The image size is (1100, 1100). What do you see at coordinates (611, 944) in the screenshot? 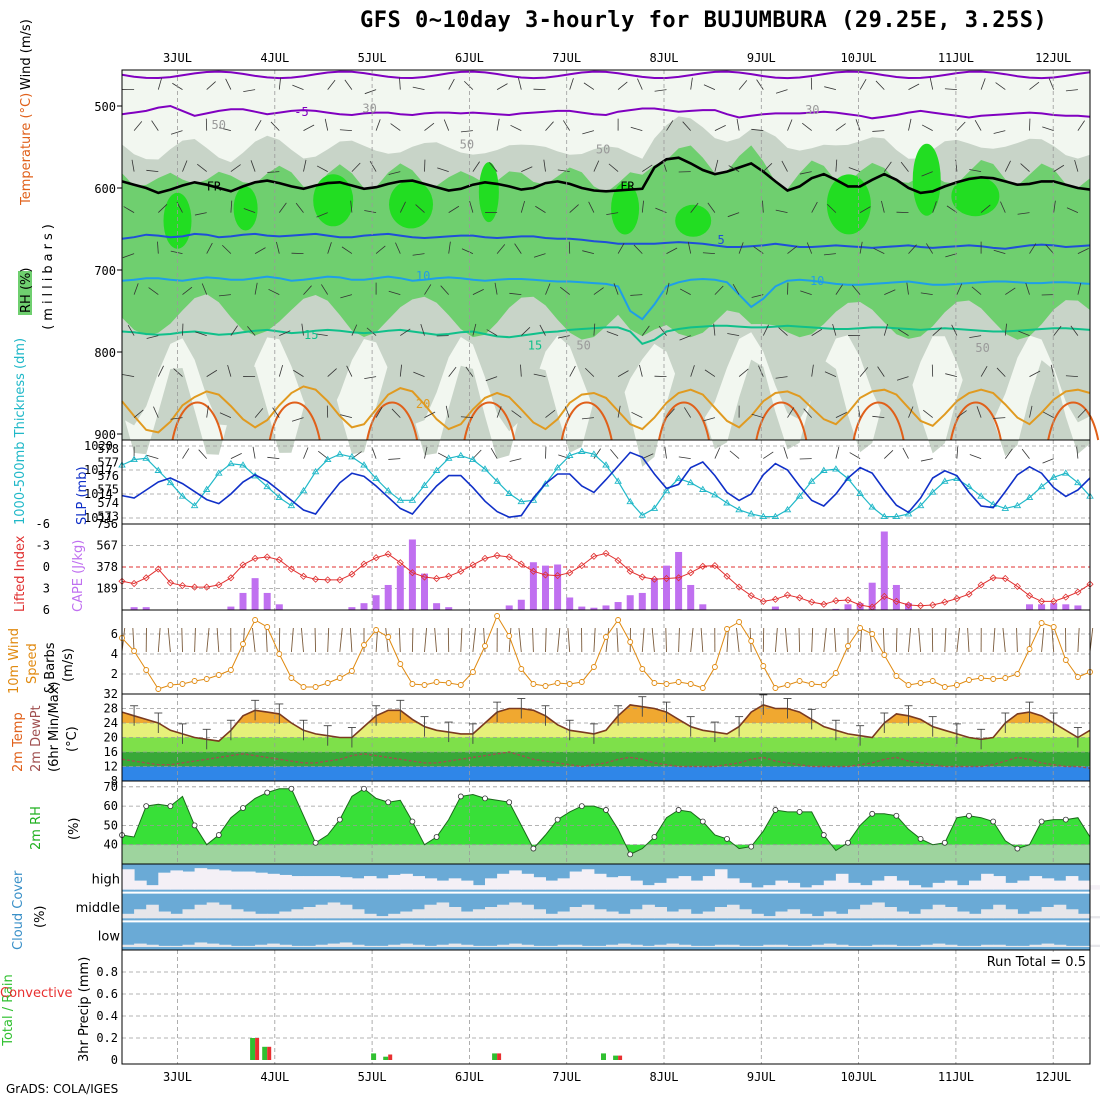
I see `cloud-row-low` at bounding box center [611, 944].